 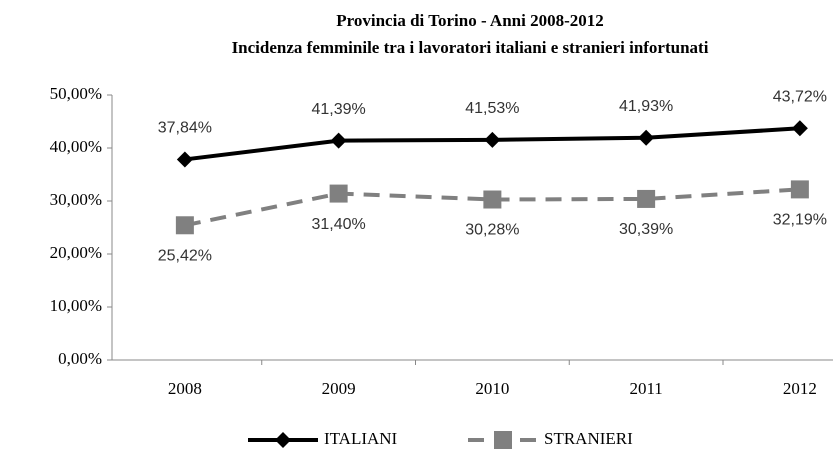 What do you see at coordinates (646, 106) in the screenshot?
I see `data-label: 41,93%` at bounding box center [646, 106].